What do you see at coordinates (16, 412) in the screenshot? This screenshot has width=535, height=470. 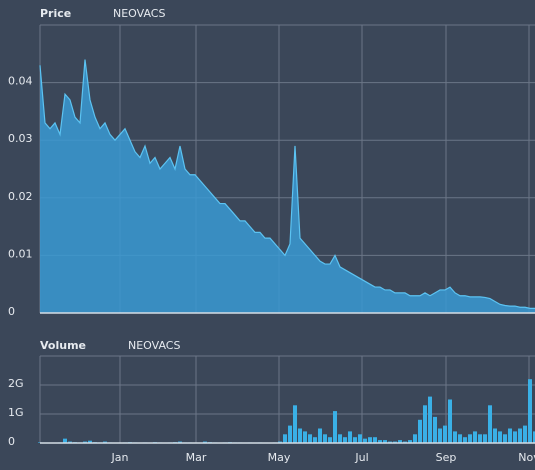 I see `y-tick-label: 1G` at bounding box center [16, 412].